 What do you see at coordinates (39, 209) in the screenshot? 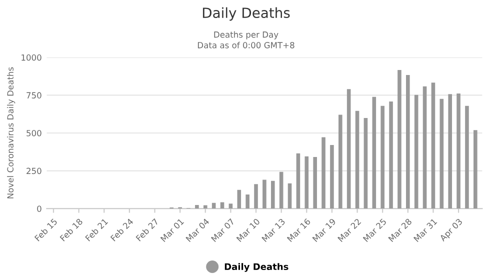
I see `y-tick-label: 0` at bounding box center [39, 209].